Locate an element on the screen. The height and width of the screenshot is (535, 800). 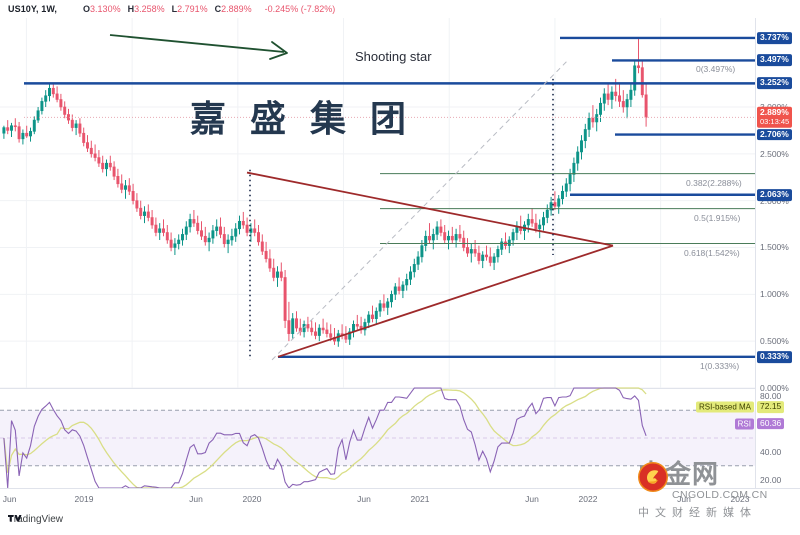
rsi-value-tag: 60.36 is located at coordinates (771, 423).